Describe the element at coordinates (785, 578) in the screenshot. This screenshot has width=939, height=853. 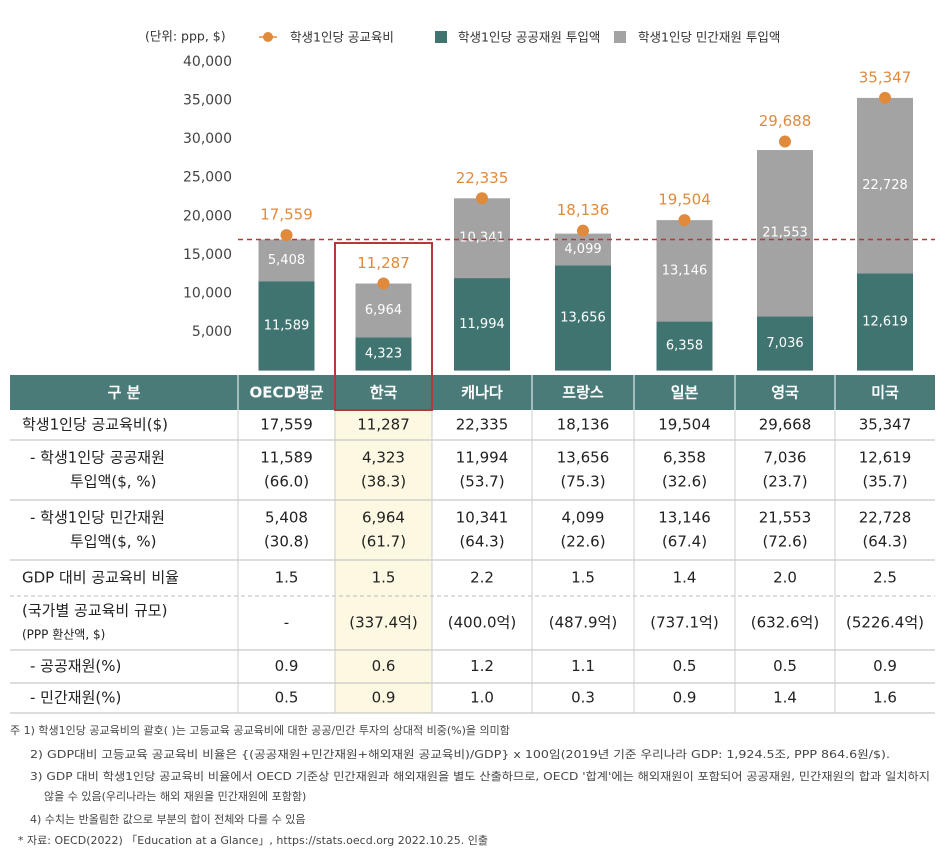
I see `table-cell: 2.0` at that location.